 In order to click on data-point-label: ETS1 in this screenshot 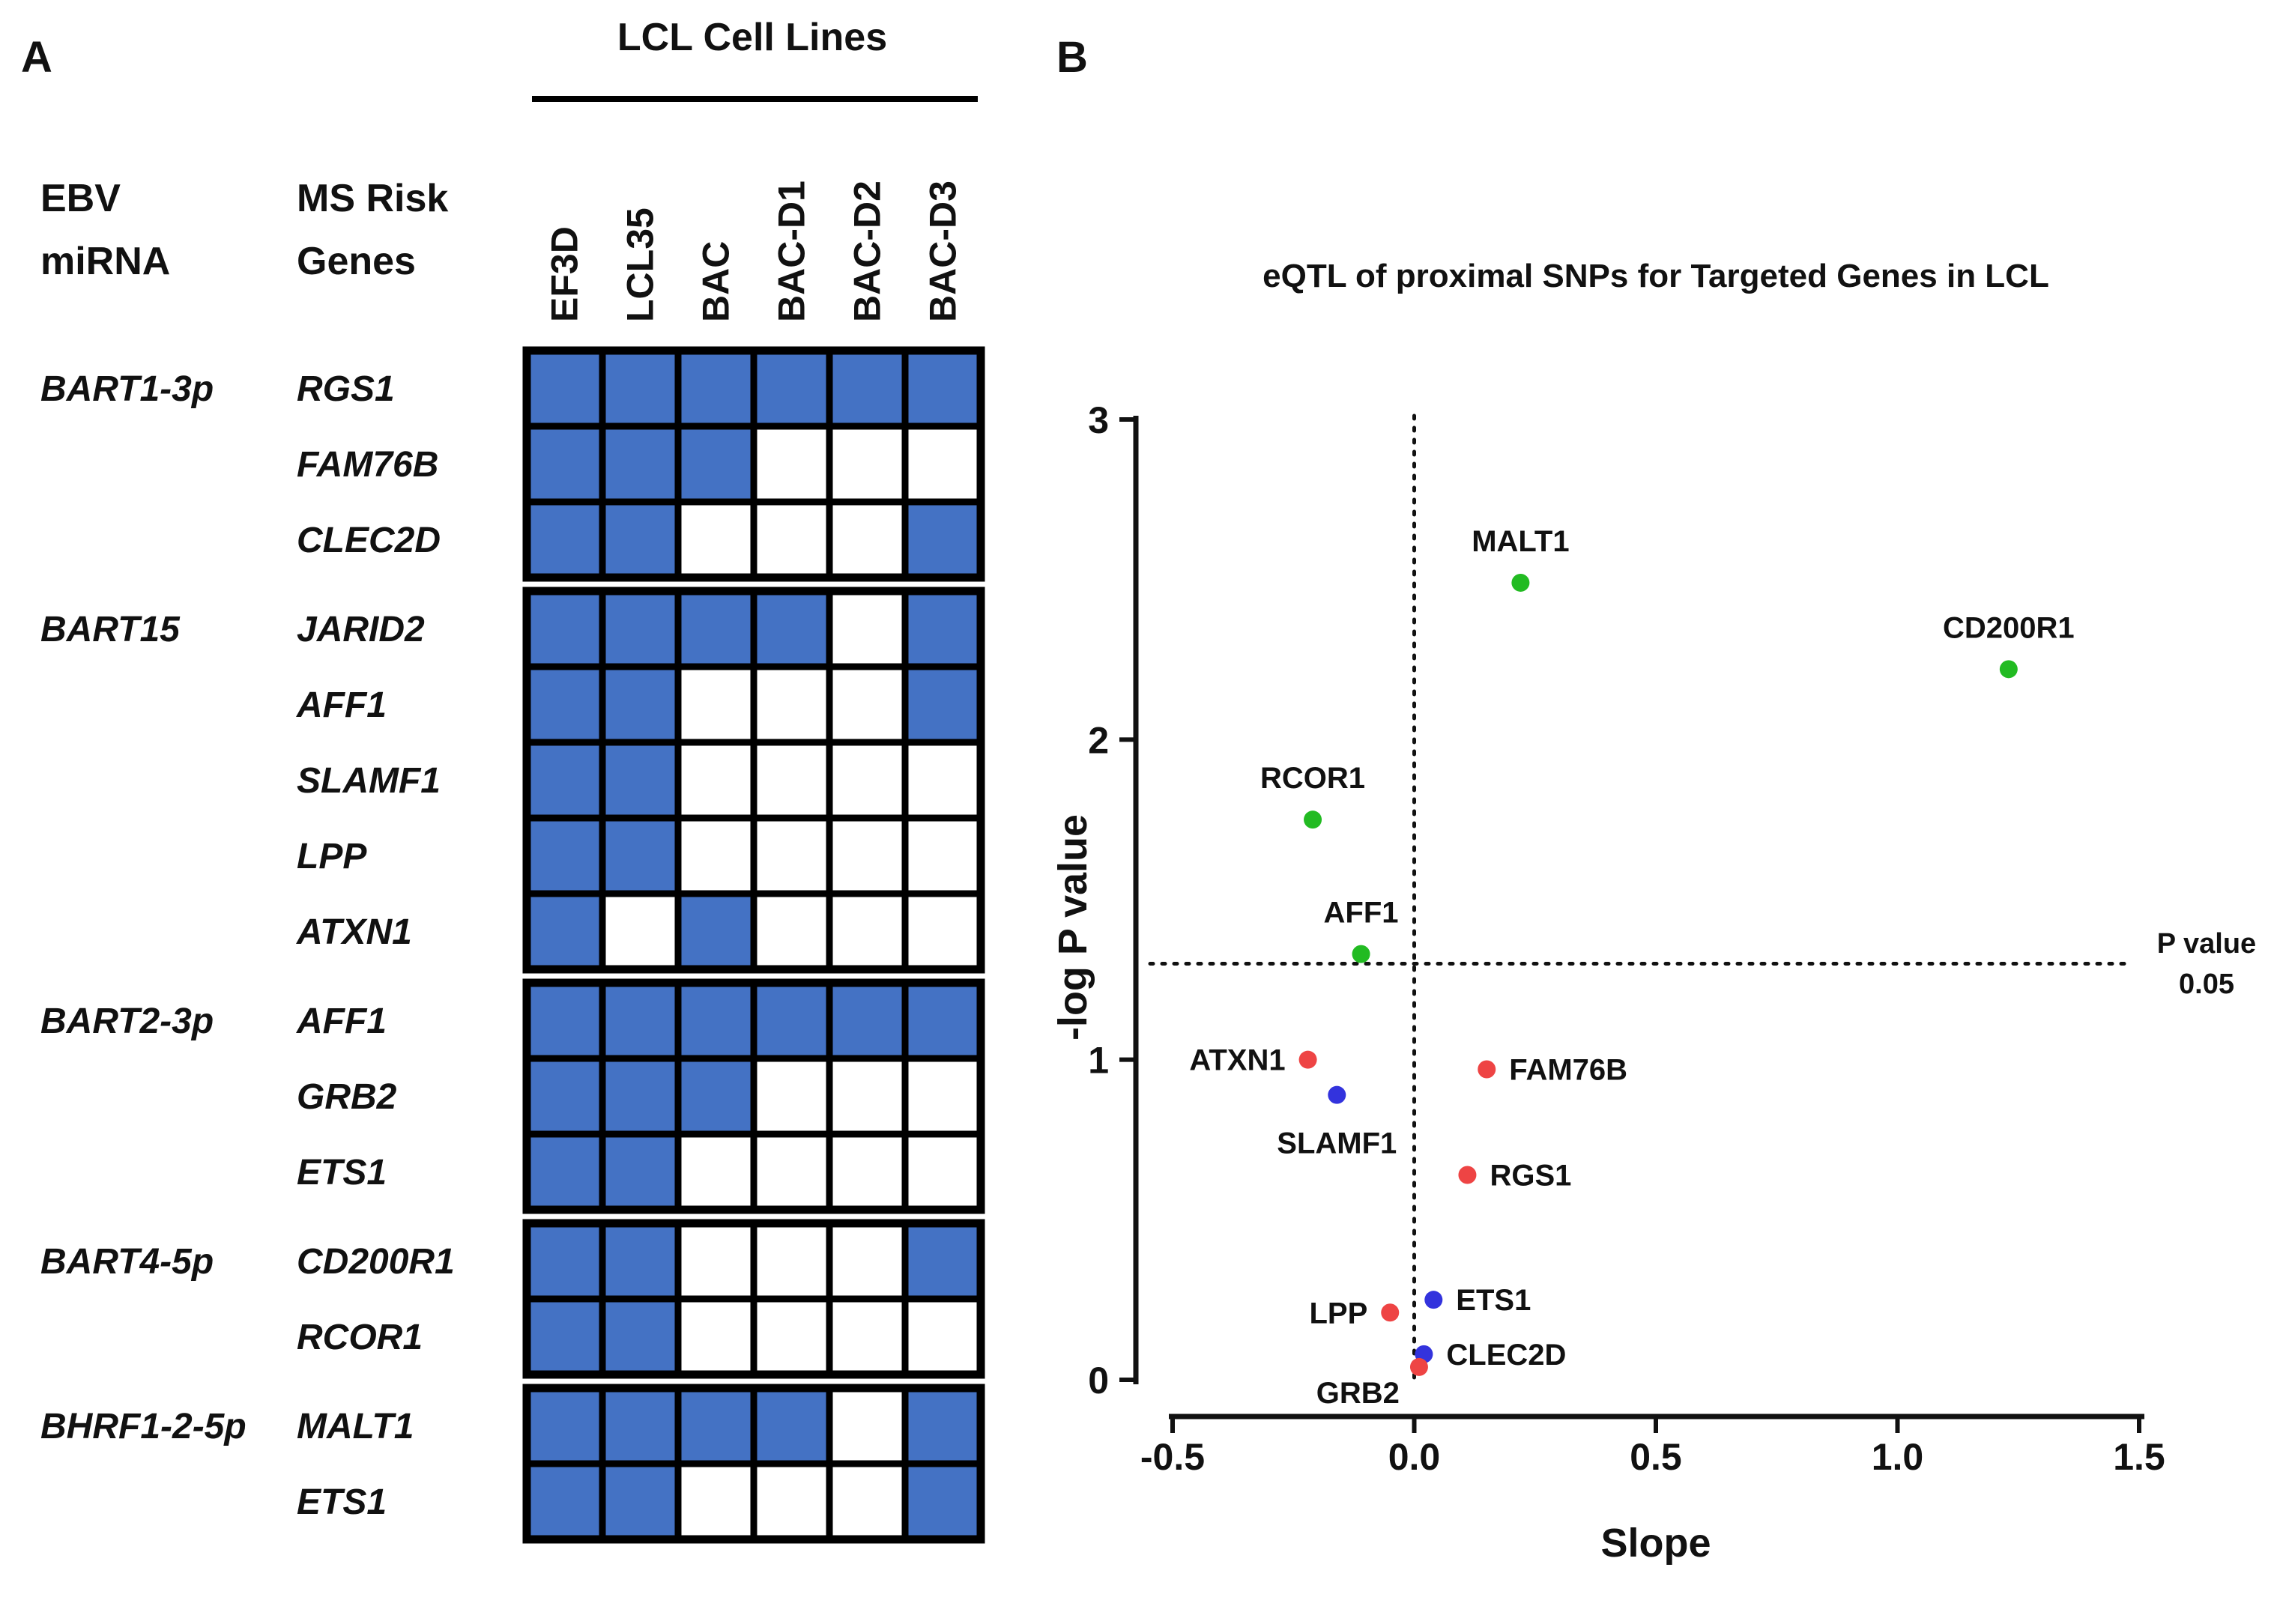, I will do `click(1494, 1300)`.